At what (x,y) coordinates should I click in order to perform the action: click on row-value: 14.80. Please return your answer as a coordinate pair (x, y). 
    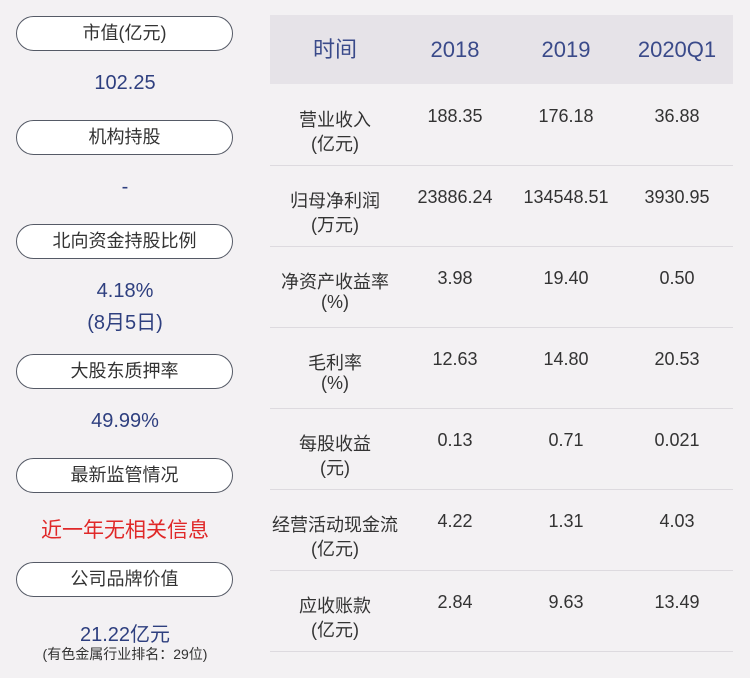
    Looking at the image, I should click on (566, 359).